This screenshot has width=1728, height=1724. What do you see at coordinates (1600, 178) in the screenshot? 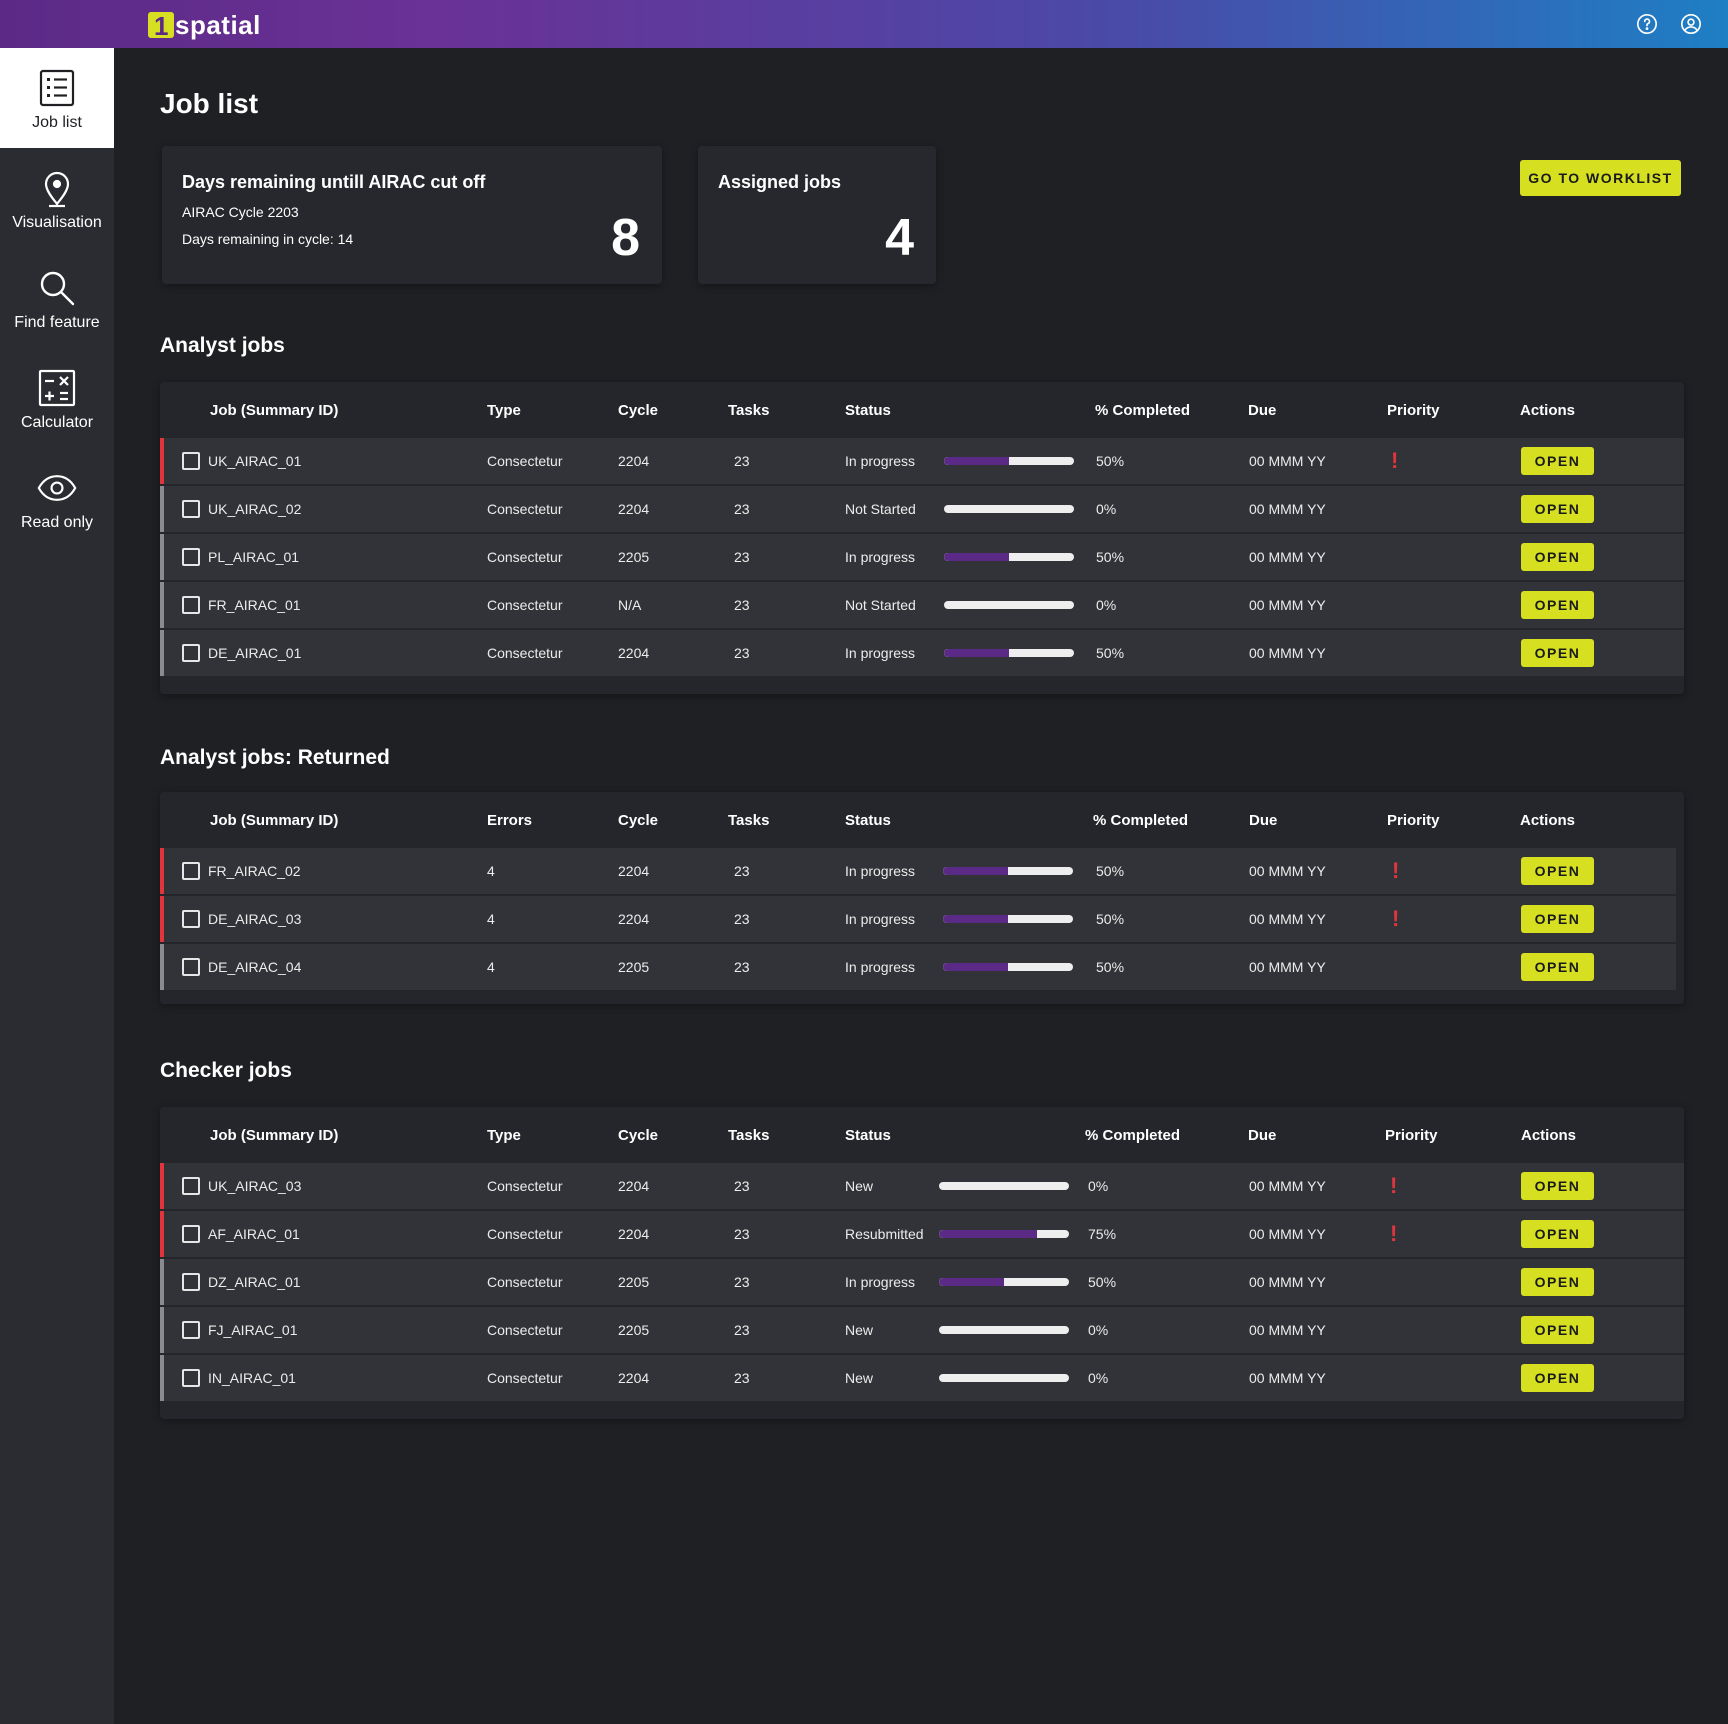
I see `go-to-worklist-button: GO TO WORKLIST` at bounding box center [1600, 178].